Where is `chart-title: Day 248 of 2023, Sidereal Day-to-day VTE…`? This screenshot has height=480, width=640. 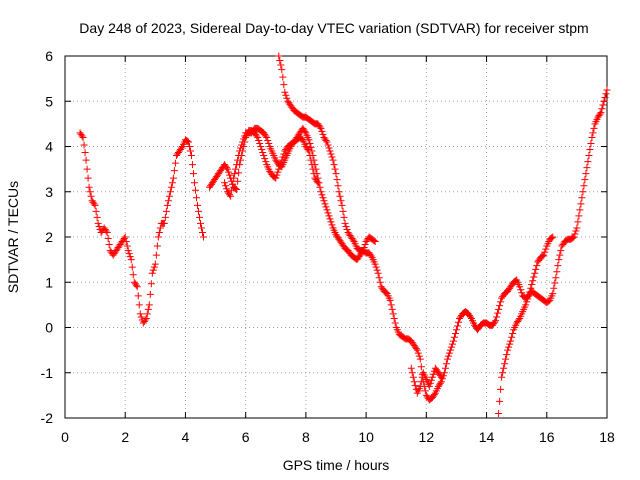
chart-title: Day 248 of 2023, Sidereal Day-to-day VTE… is located at coordinates (333, 28).